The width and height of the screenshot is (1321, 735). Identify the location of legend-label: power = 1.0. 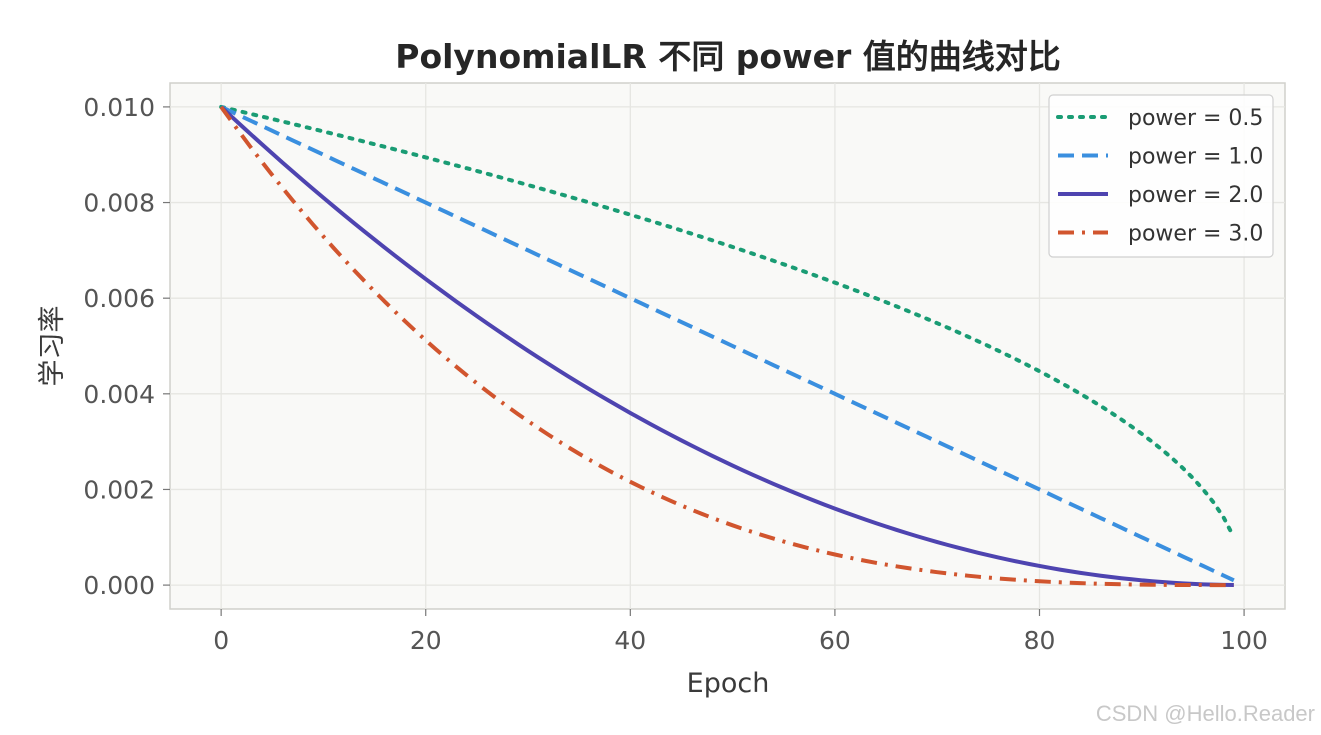
(1195, 157).